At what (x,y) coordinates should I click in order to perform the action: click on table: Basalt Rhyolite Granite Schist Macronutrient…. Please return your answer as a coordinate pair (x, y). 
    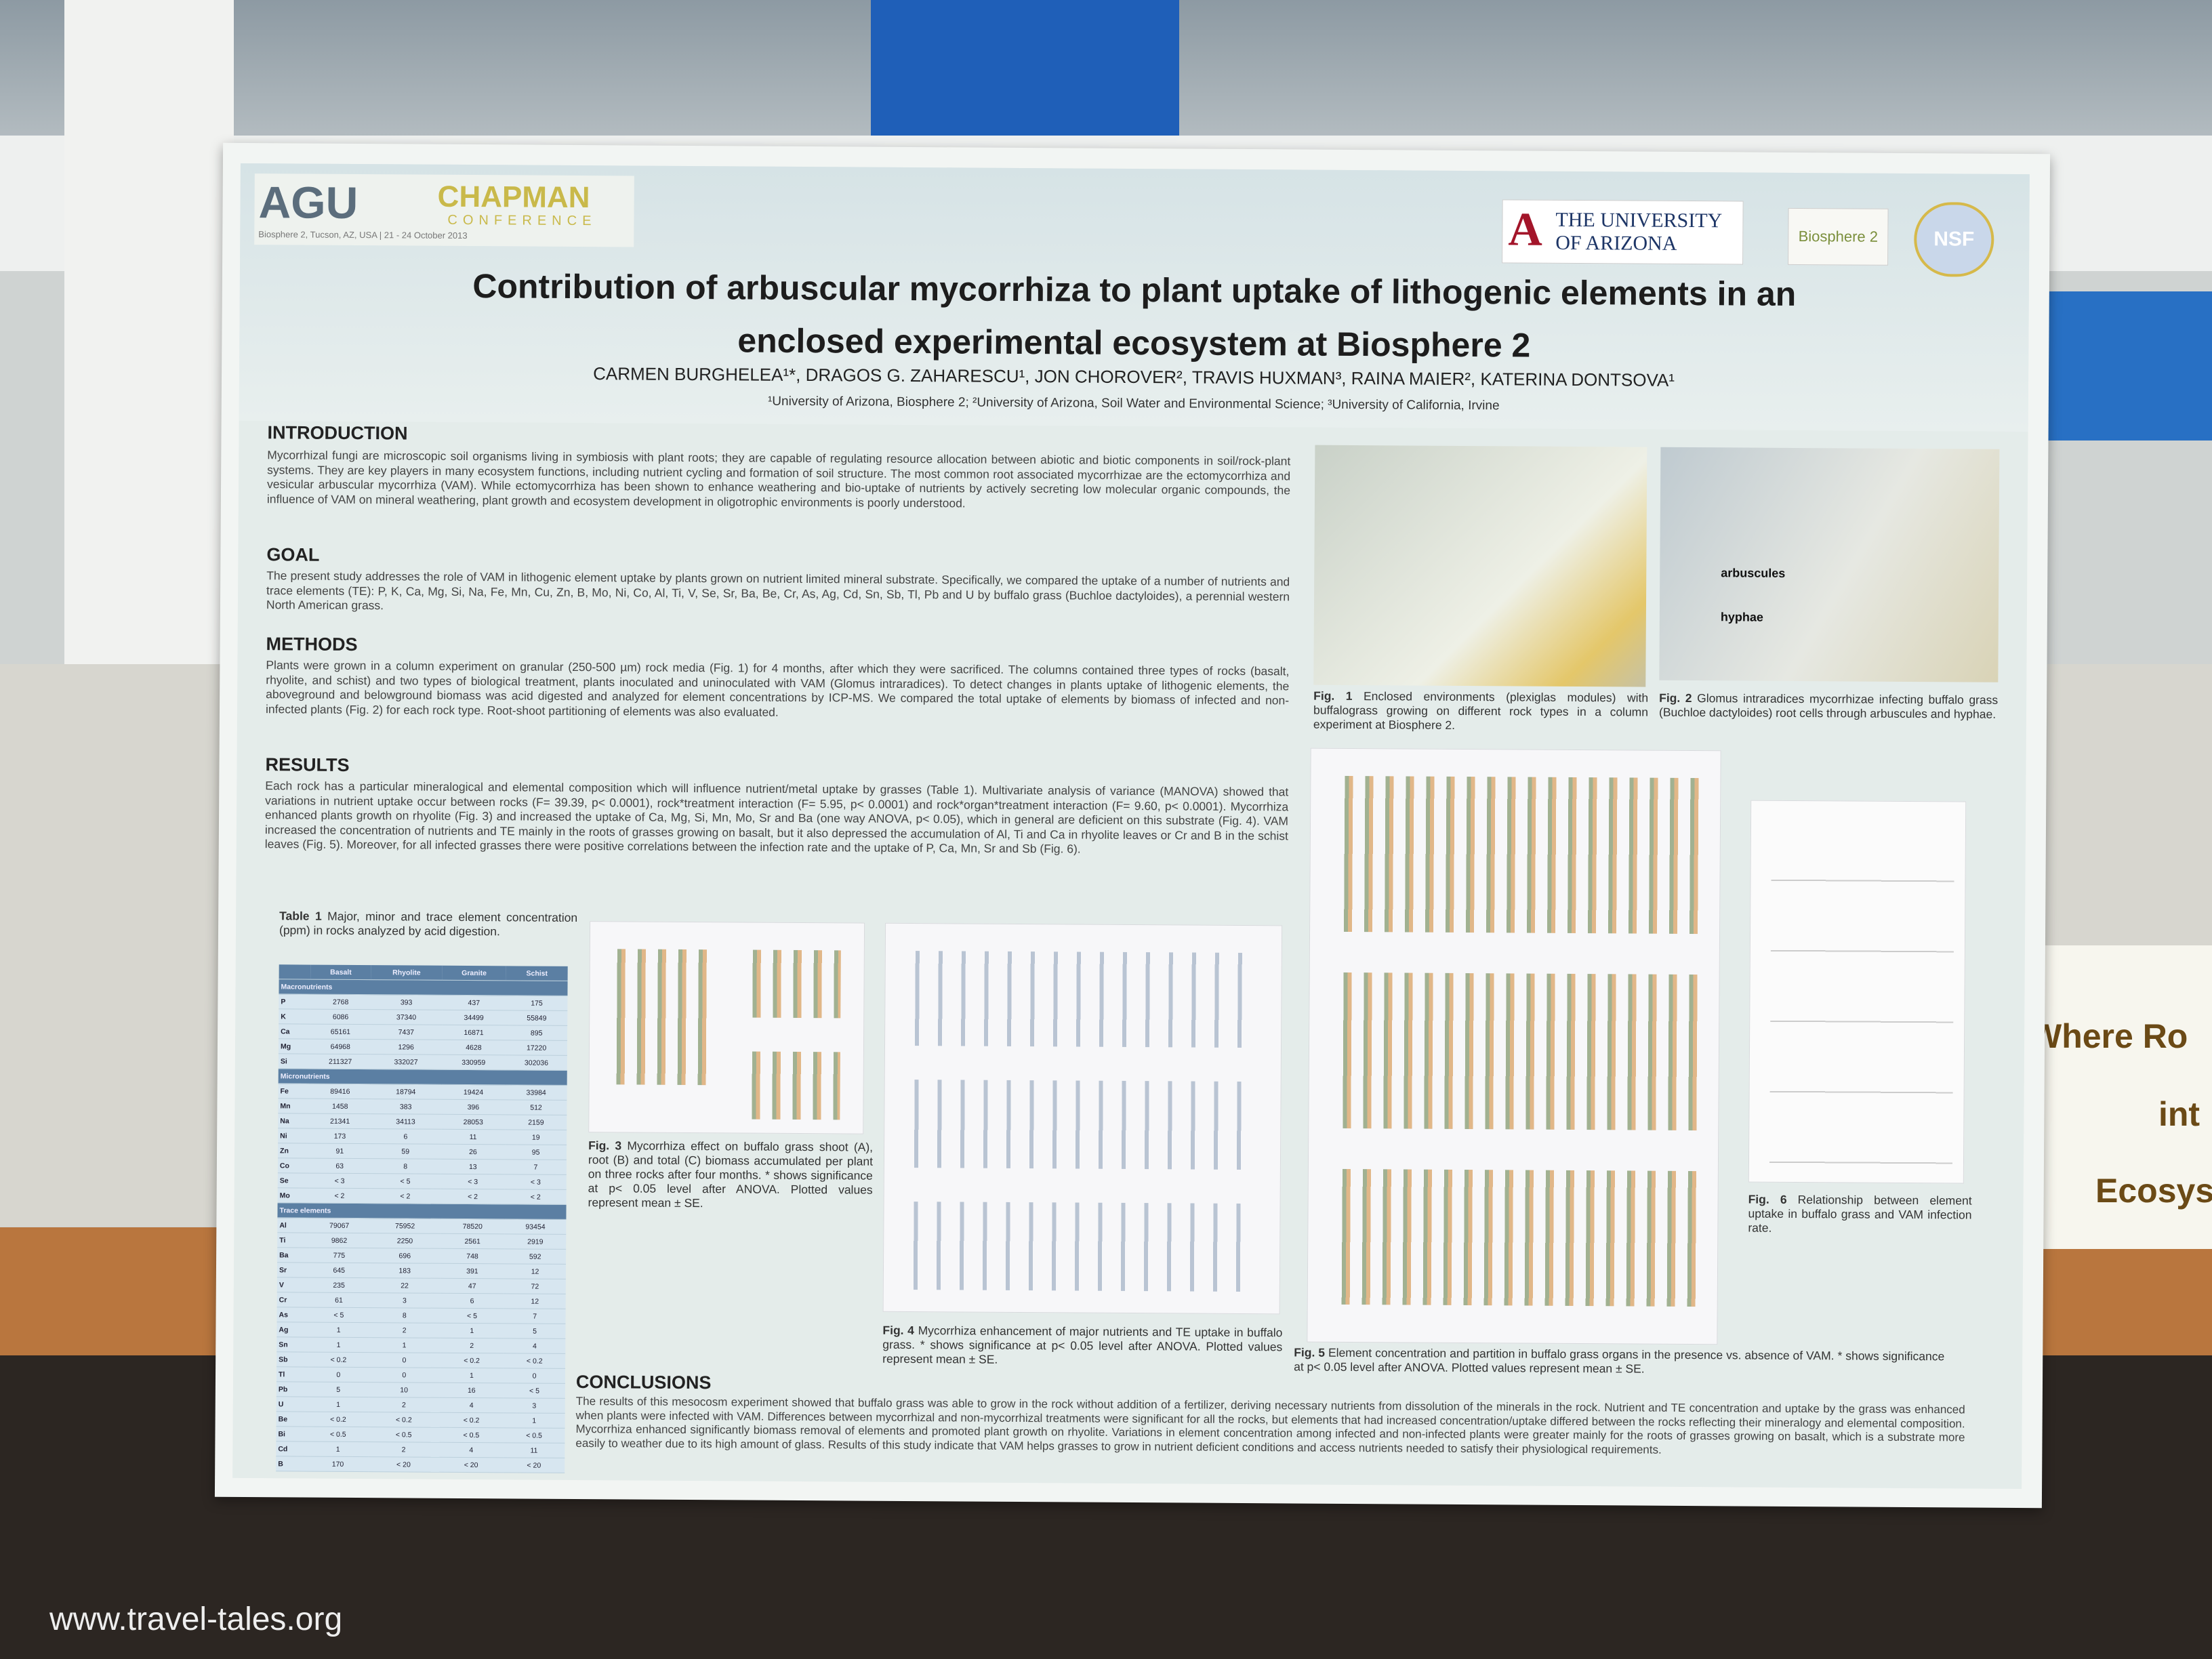
    Looking at the image, I should click on (422, 1218).